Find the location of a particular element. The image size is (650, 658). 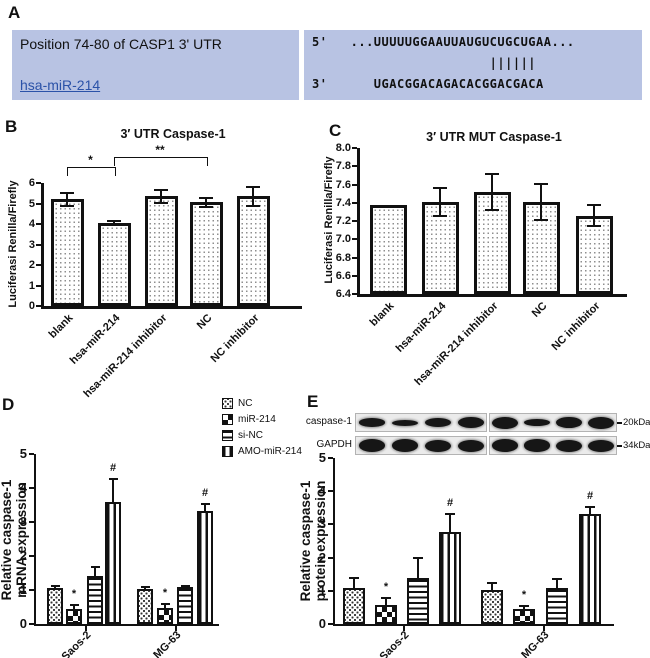

x-category-label: blank is located at coordinates (382, 314).